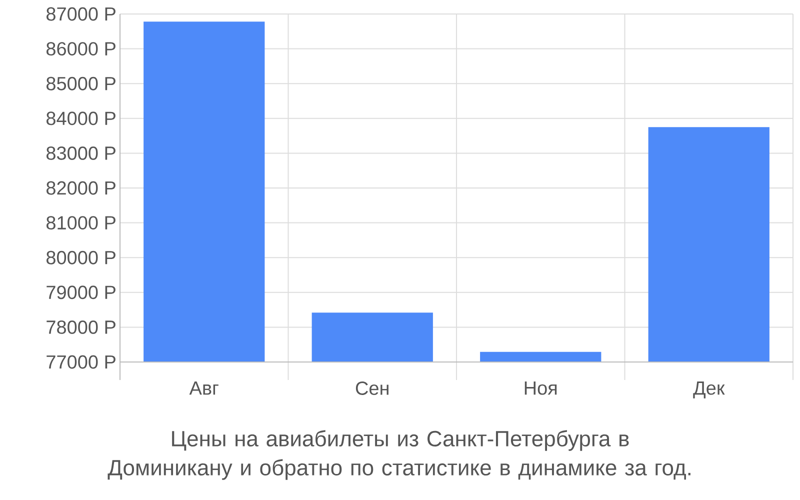 The image size is (800, 500). I want to click on y-tick-label: 81000 Р, so click(81, 223).